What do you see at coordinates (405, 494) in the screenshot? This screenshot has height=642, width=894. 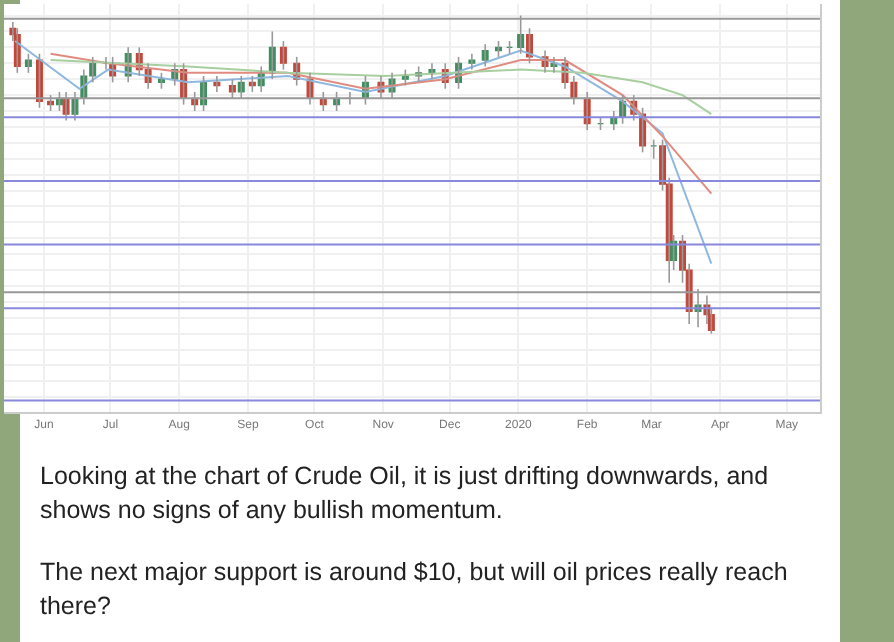 I see `text: Looking at the chart of Crude Oil, it is just drifting downwards, and shows no signs of any bullish momentum.` at bounding box center [405, 494].